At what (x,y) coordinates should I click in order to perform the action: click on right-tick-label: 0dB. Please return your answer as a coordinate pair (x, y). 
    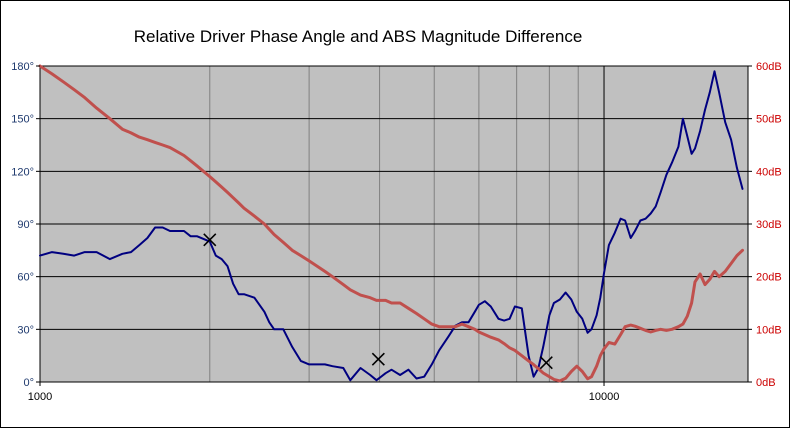
    Looking at the image, I should click on (766, 383).